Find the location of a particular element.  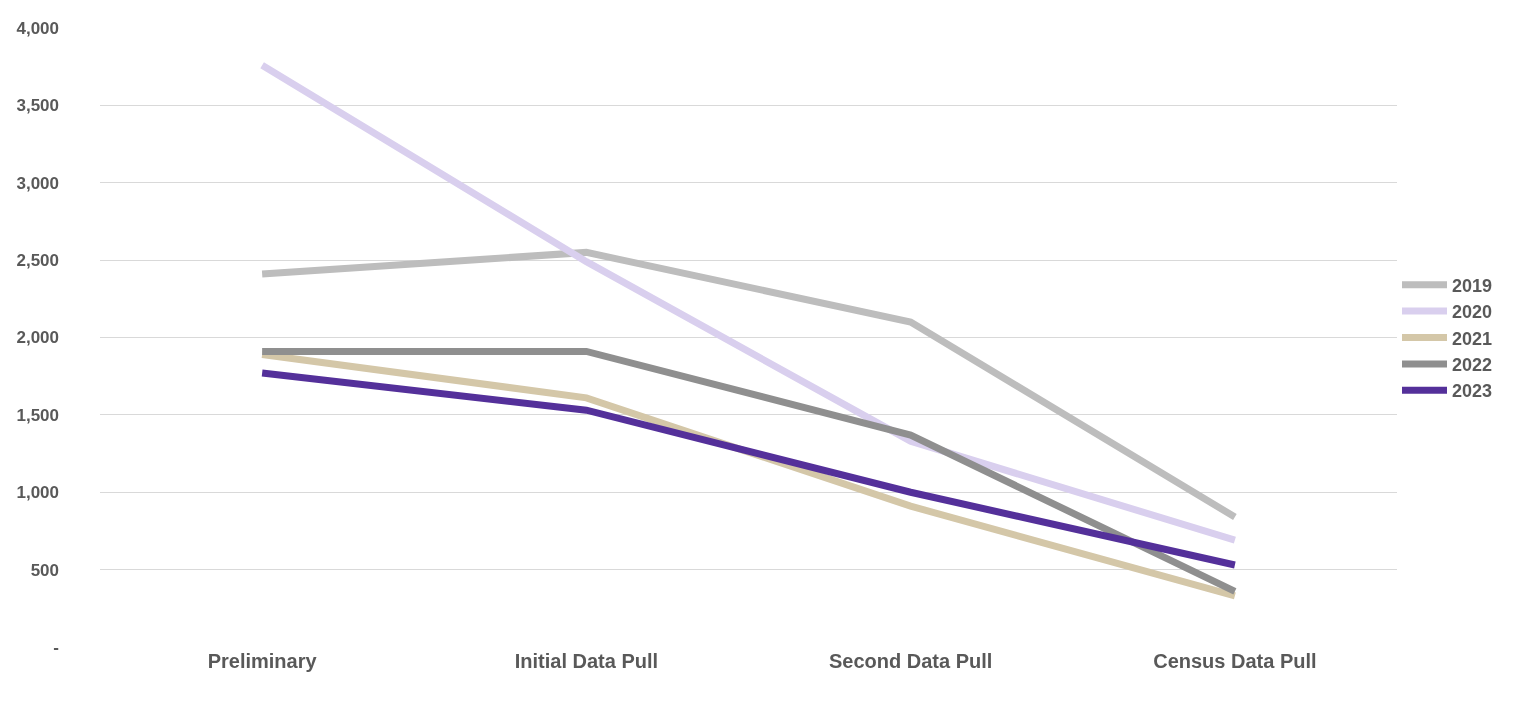

legend-label: 2020 is located at coordinates (1472, 312).